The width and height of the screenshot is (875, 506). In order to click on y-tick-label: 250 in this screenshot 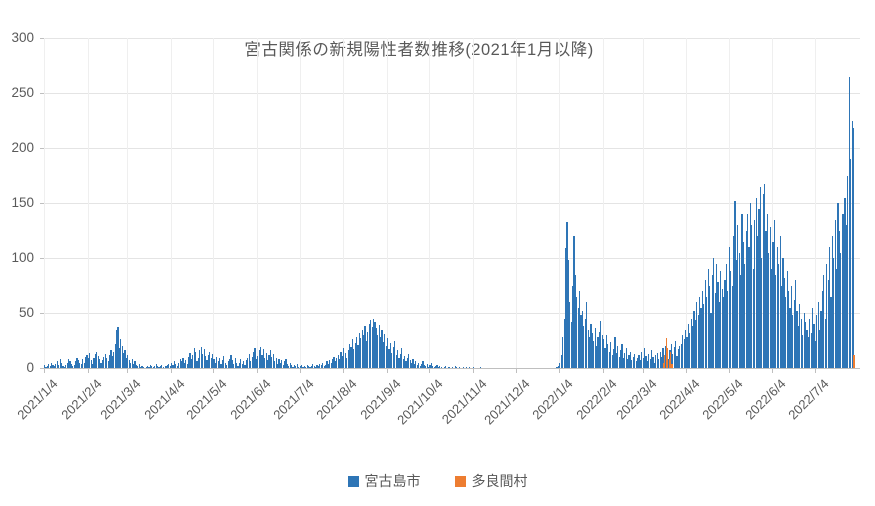, I will do `click(22, 92)`.